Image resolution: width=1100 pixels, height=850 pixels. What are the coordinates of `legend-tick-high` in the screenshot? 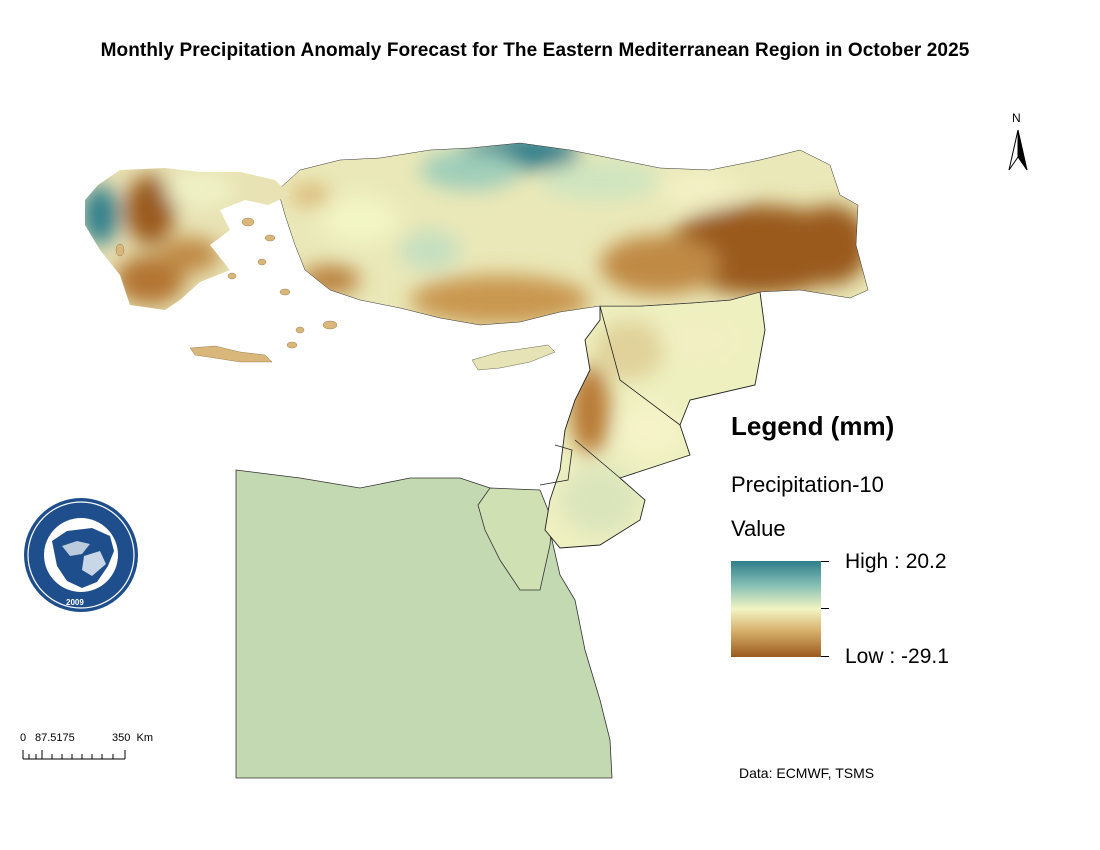 It's located at (825, 561).